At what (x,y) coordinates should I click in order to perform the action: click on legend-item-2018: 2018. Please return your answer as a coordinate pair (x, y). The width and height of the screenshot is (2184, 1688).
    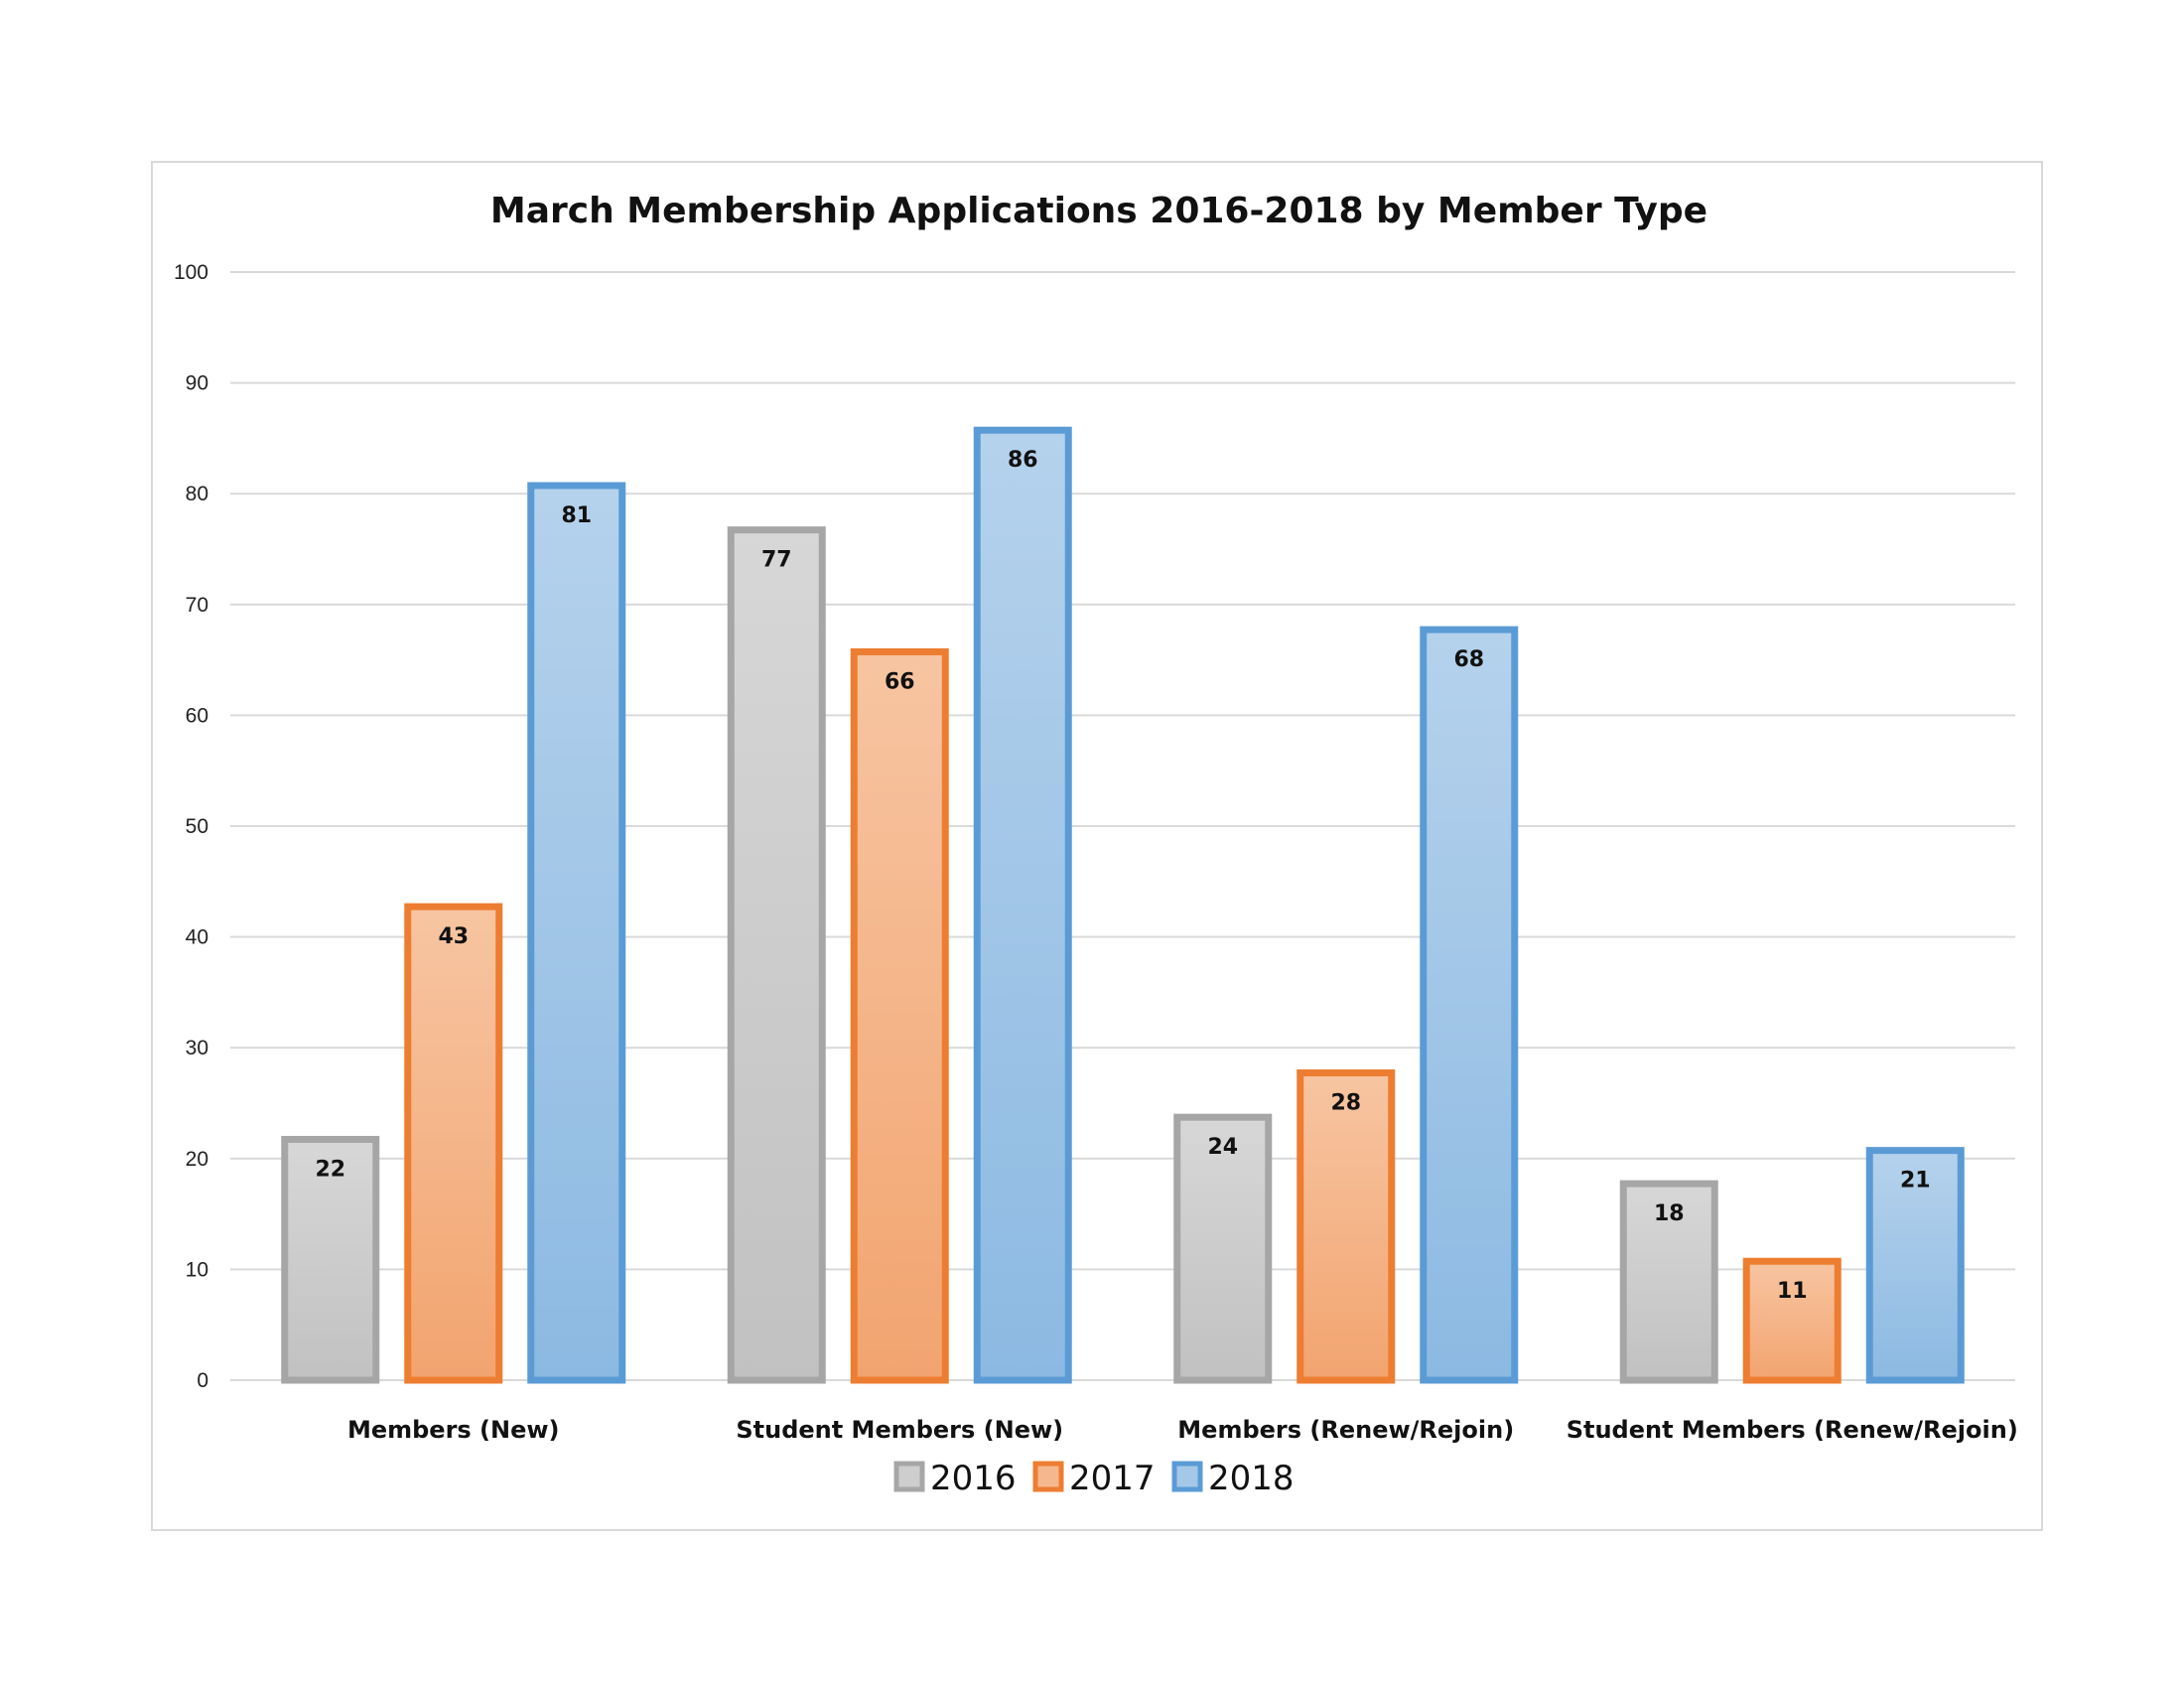
    Looking at the image, I should click on (1233, 1478).